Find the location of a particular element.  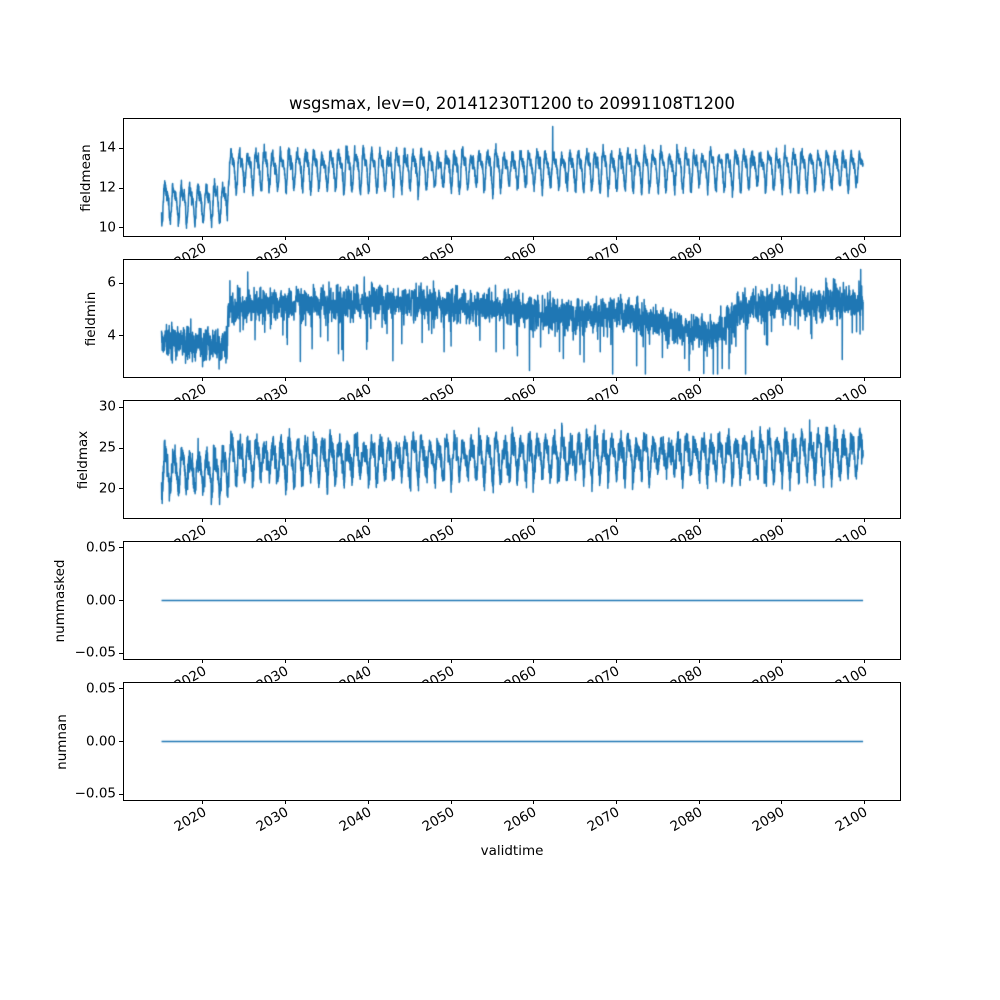

x-tick-label: 2050 is located at coordinates (438, 820).